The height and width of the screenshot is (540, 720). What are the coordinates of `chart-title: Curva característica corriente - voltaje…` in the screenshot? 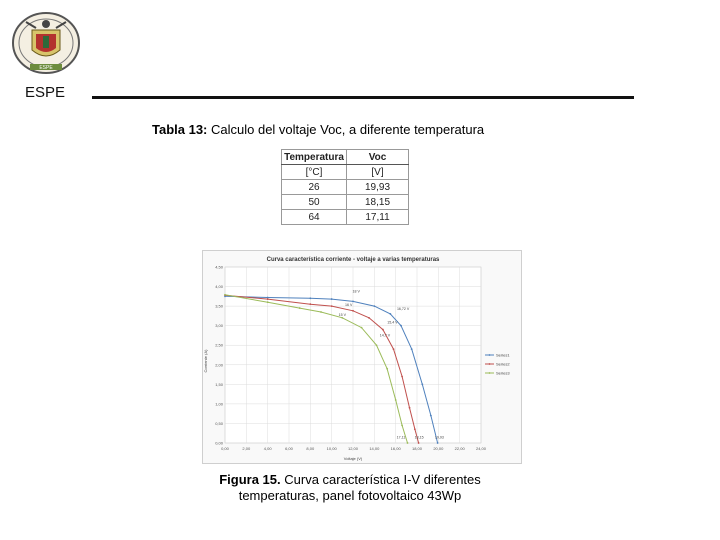 It's located at (353, 260).